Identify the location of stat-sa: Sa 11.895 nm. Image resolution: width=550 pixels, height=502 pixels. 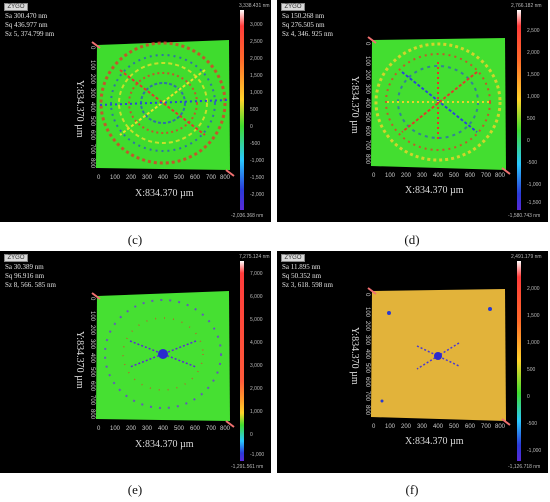
(301, 267).